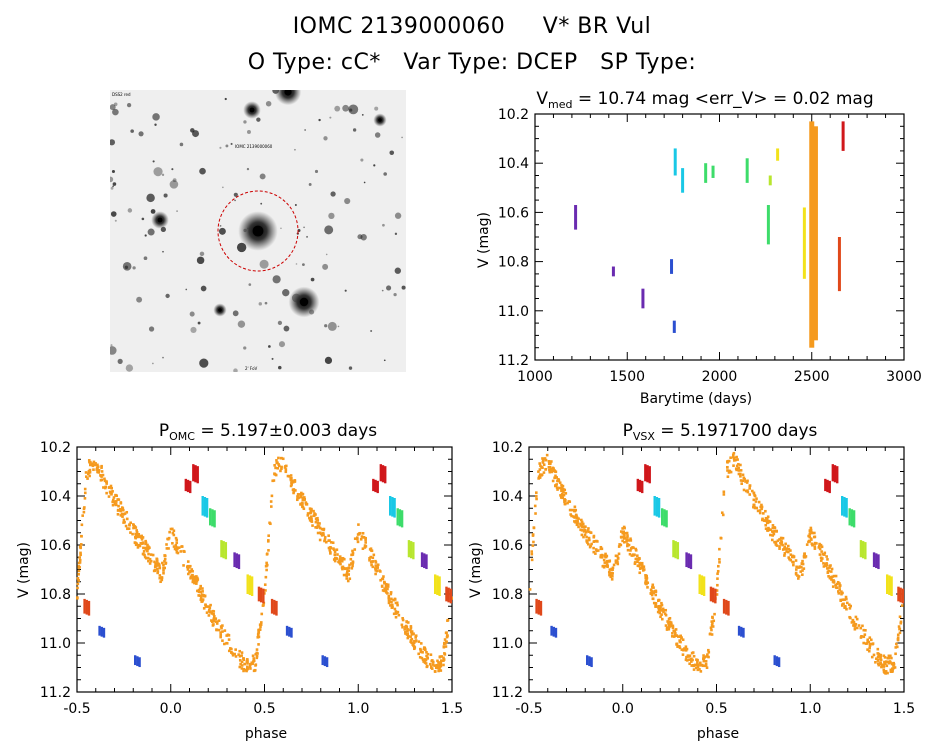  I want to click on light-curve-xtick-label: 2000, so click(720, 377).